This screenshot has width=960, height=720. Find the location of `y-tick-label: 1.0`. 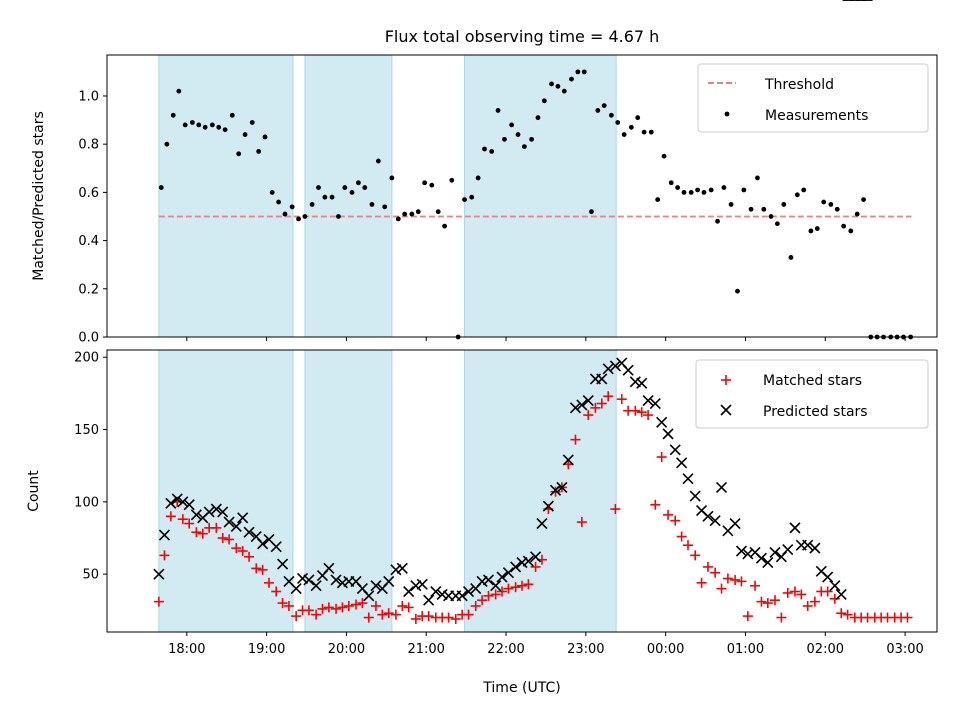

y-tick-label: 1.0 is located at coordinates (88, 96).